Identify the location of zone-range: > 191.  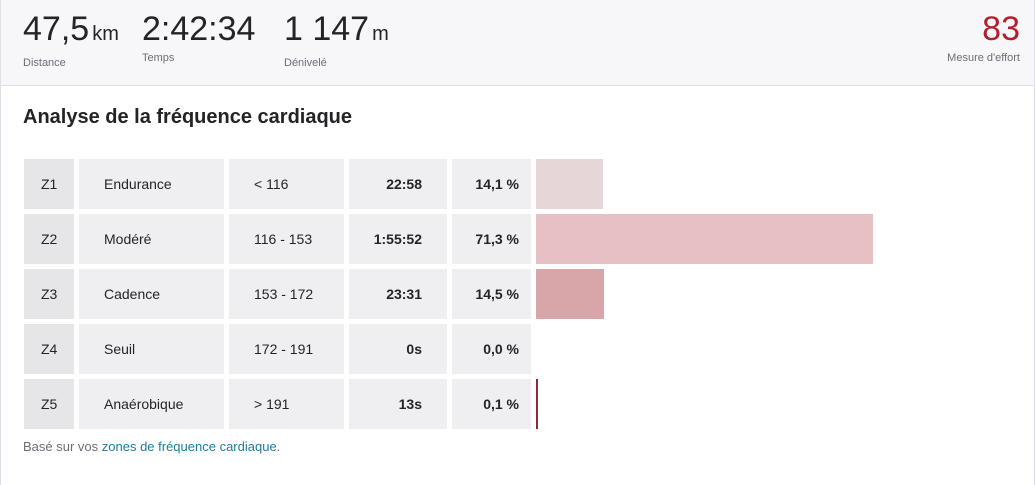
(286, 404).